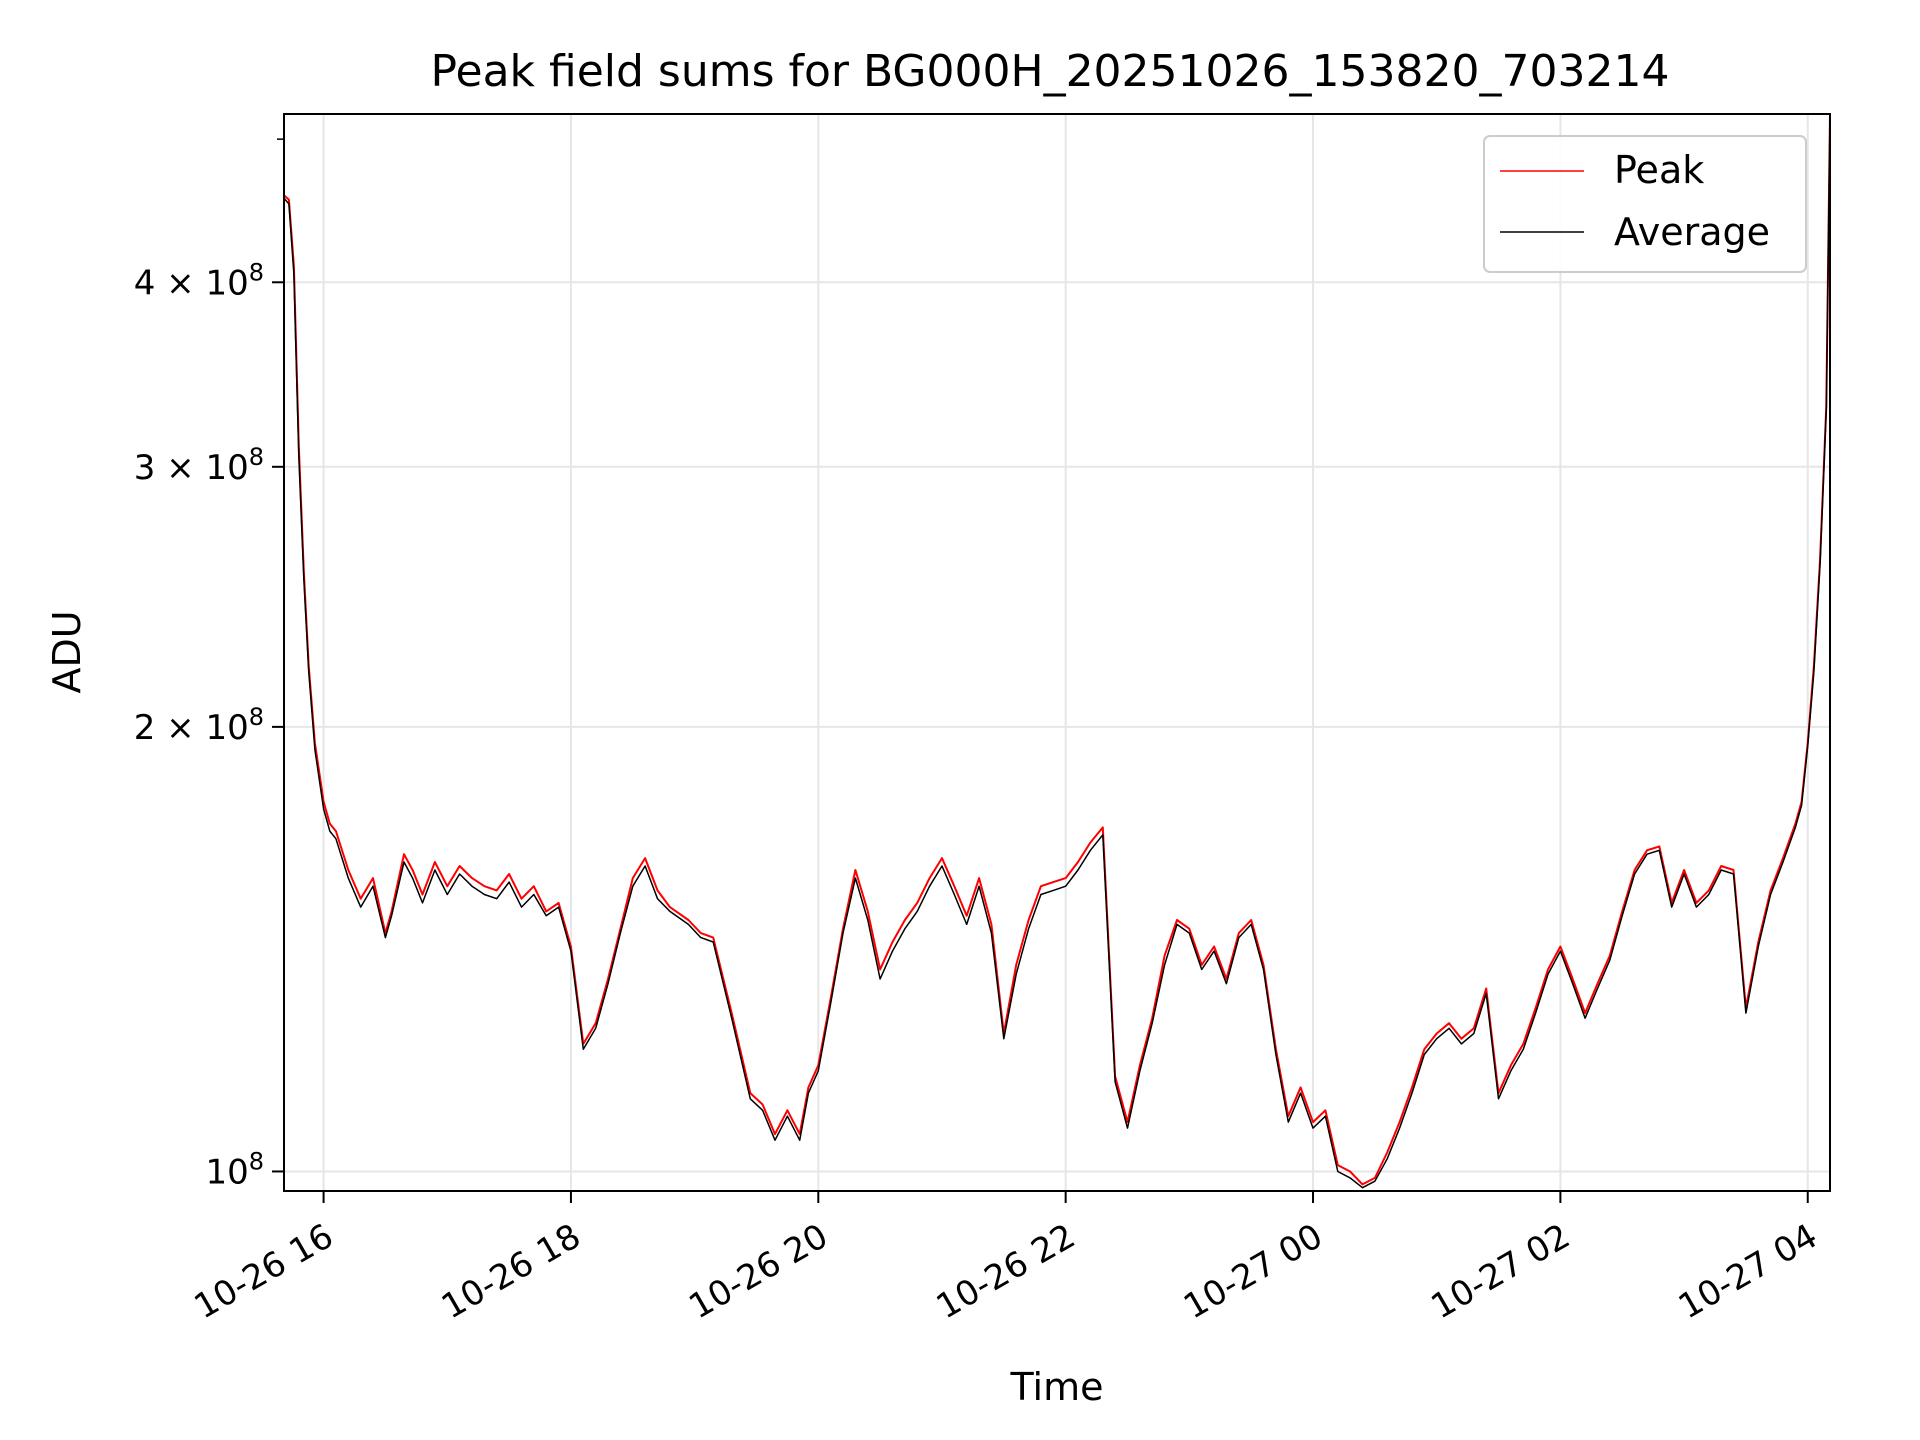 The width and height of the screenshot is (1920, 1440). Describe the element at coordinates (234, 1169) in the screenshot. I see `y-tick-label: 108` at that location.